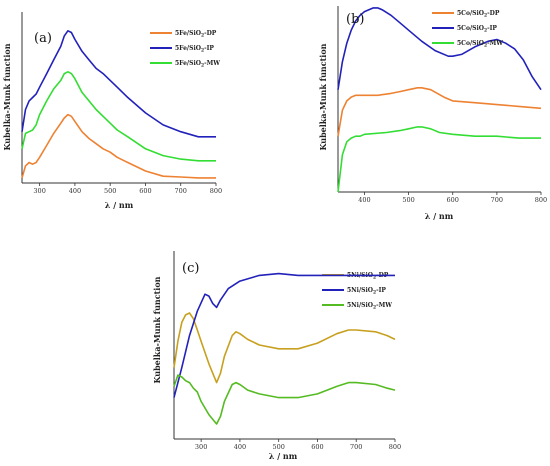 The height and width of the screenshot is (466, 550). I want to click on legend-label-2: 5Co/SiO2-IP, so click(477, 29).